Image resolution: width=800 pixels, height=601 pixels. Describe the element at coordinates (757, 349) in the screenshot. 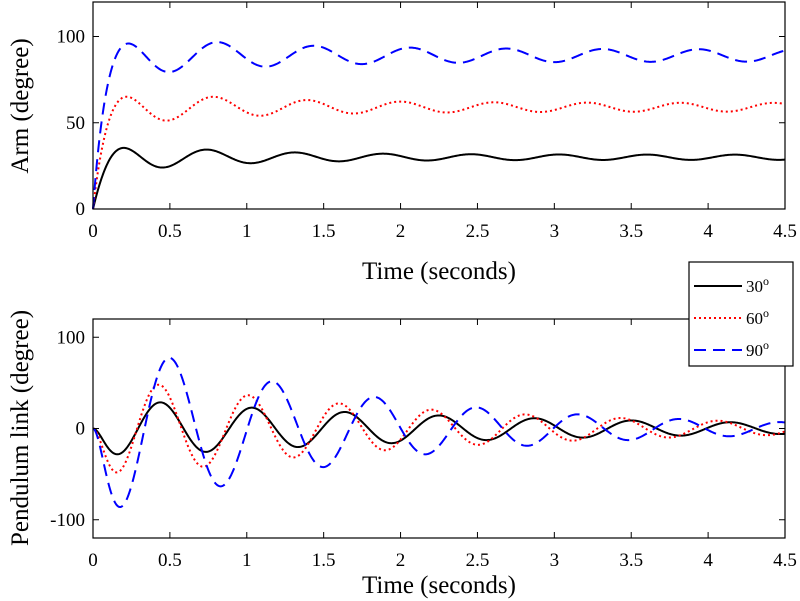

I see `legend-label-90: 90o` at that location.